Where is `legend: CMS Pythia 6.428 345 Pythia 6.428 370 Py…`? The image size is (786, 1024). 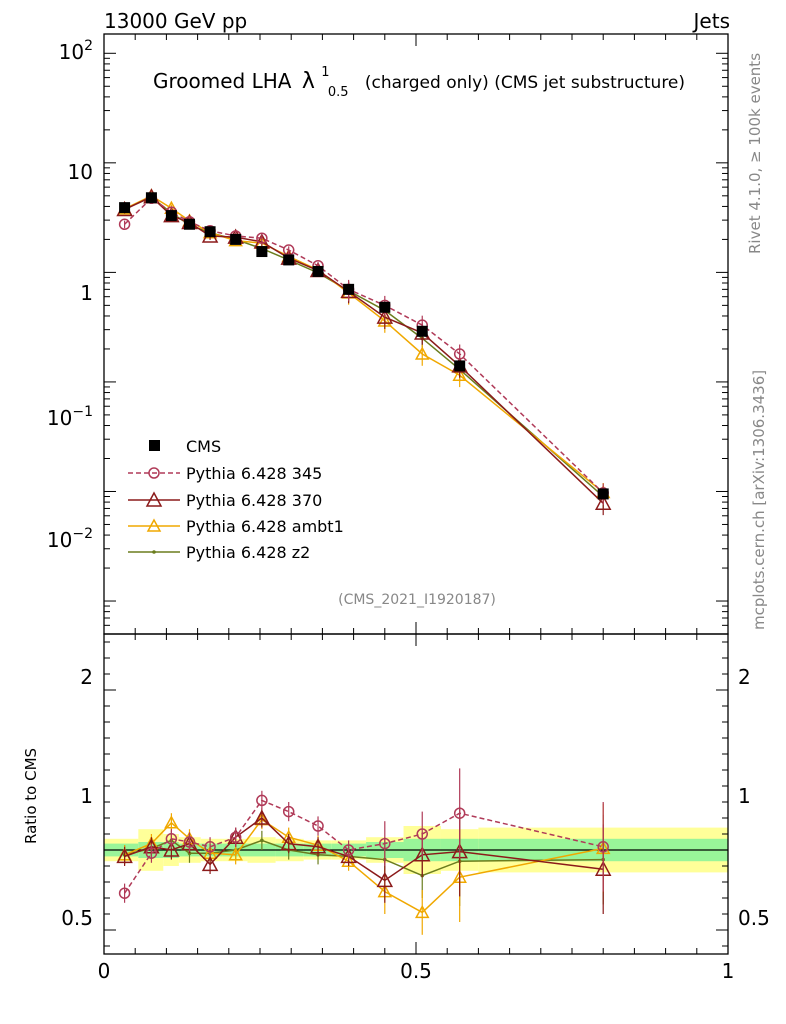
legend: CMS Pythia 6.428 345 Pythia 6.428 370 Py… is located at coordinates (236, 499).